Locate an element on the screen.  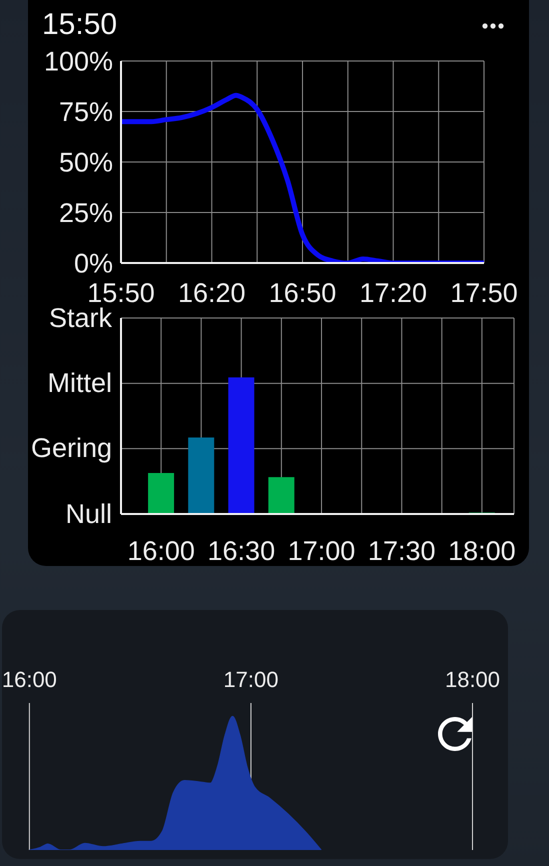
text: Gering is located at coordinates (71, 448).